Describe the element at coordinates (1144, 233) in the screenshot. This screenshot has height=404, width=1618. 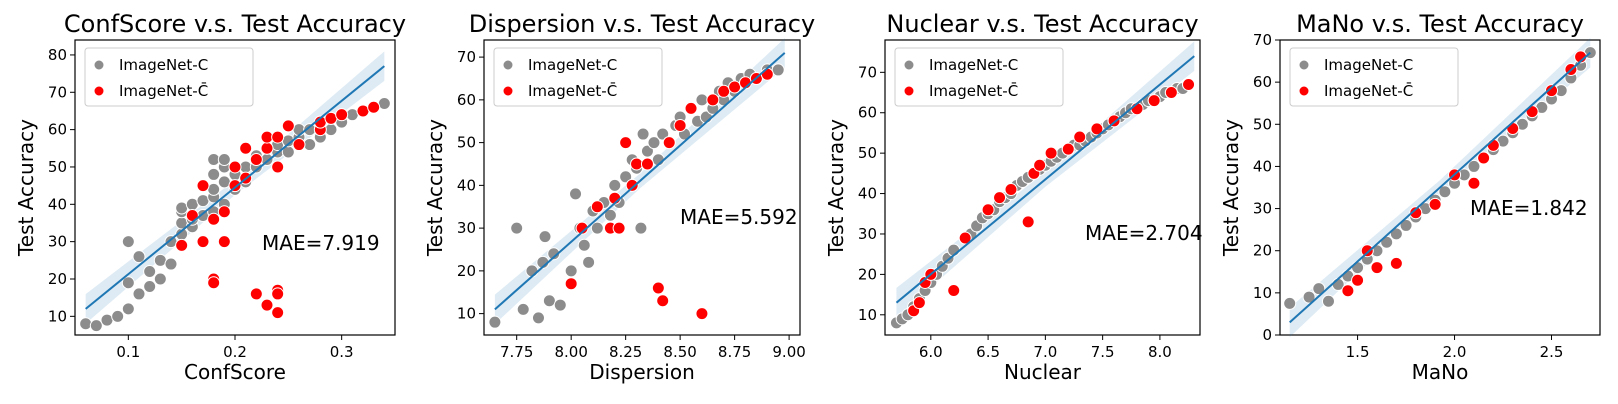
I see `mae-annotation: MAE=2.704` at that location.